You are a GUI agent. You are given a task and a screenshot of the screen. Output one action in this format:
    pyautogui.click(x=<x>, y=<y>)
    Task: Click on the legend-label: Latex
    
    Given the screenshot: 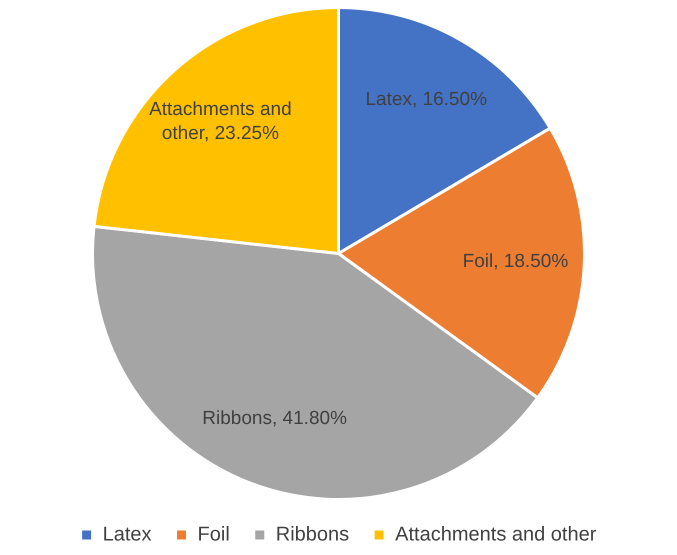 What is the action you would take?
    pyautogui.click(x=127, y=535)
    